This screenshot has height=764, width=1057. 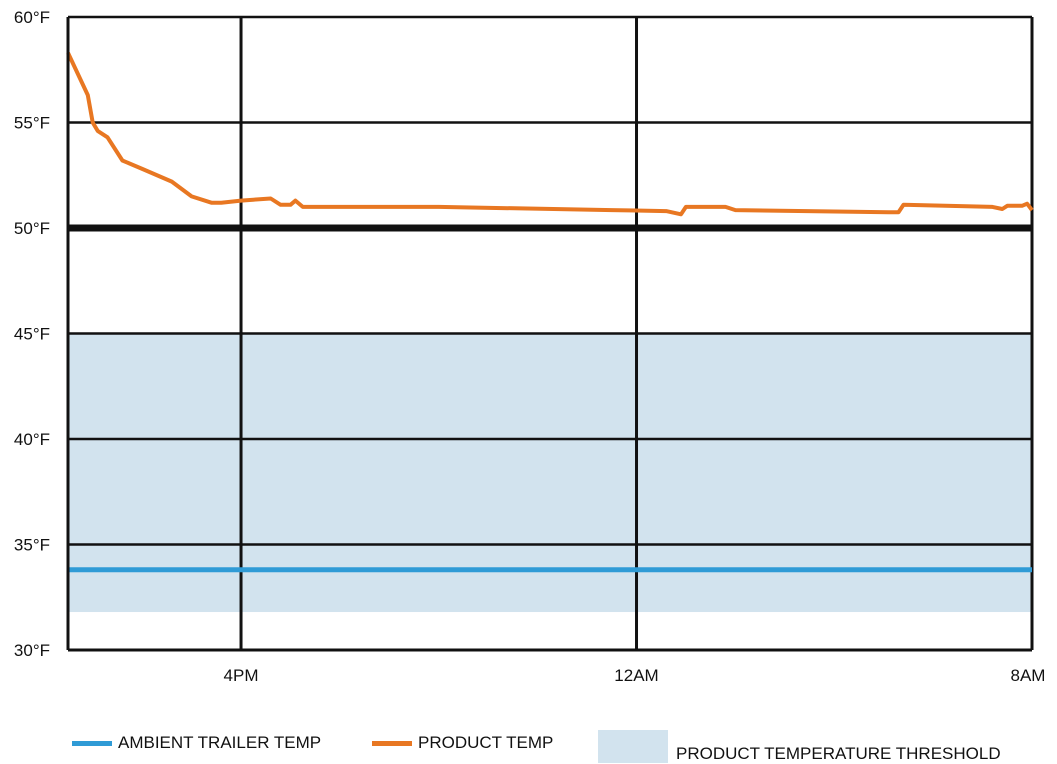 I want to click on legend-label-product: PRODUCT TEMP, so click(x=486, y=742).